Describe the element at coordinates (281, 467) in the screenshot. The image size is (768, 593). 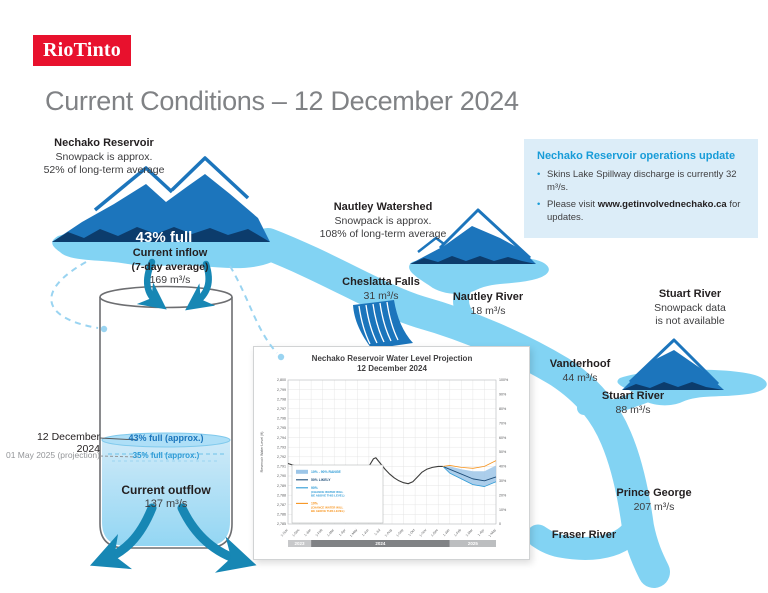
I see `svg-text: 2,791` at that location.